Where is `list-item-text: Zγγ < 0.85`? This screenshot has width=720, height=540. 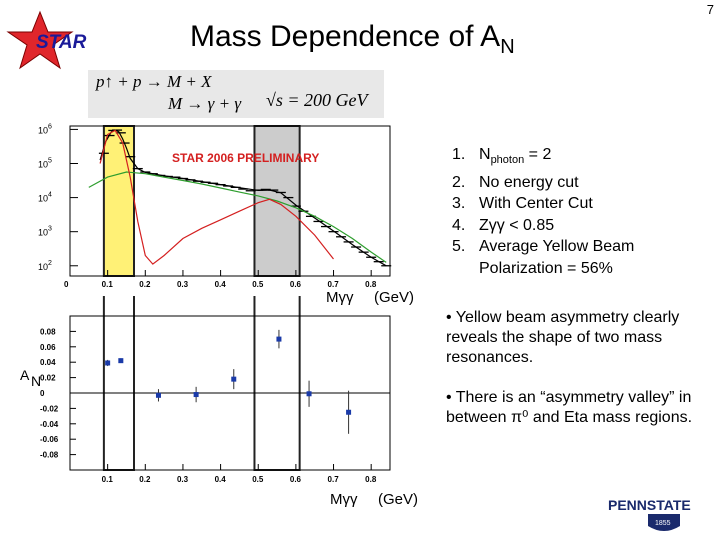
list-item-text: Zγγ < 0.85 is located at coordinates (517, 225).